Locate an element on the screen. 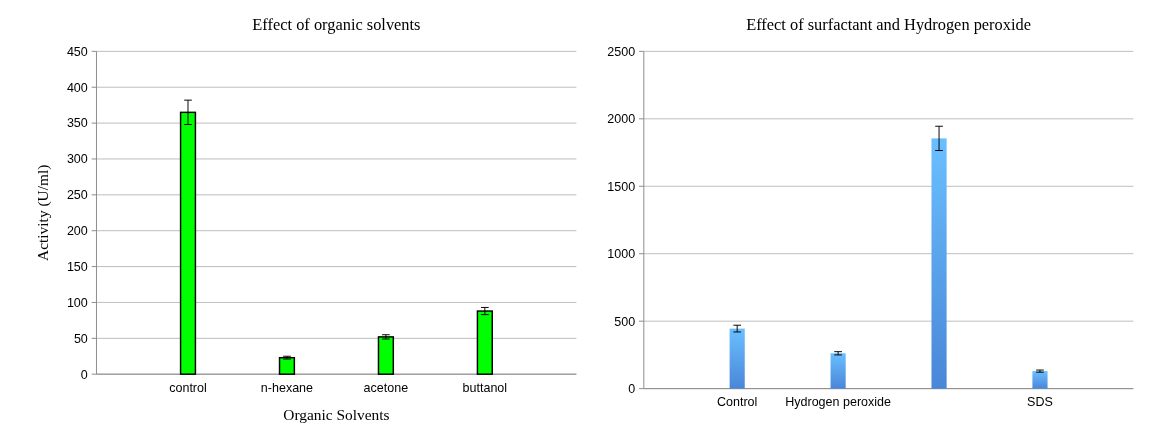  y-tick-label: 1500 is located at coordinates (621, 186).